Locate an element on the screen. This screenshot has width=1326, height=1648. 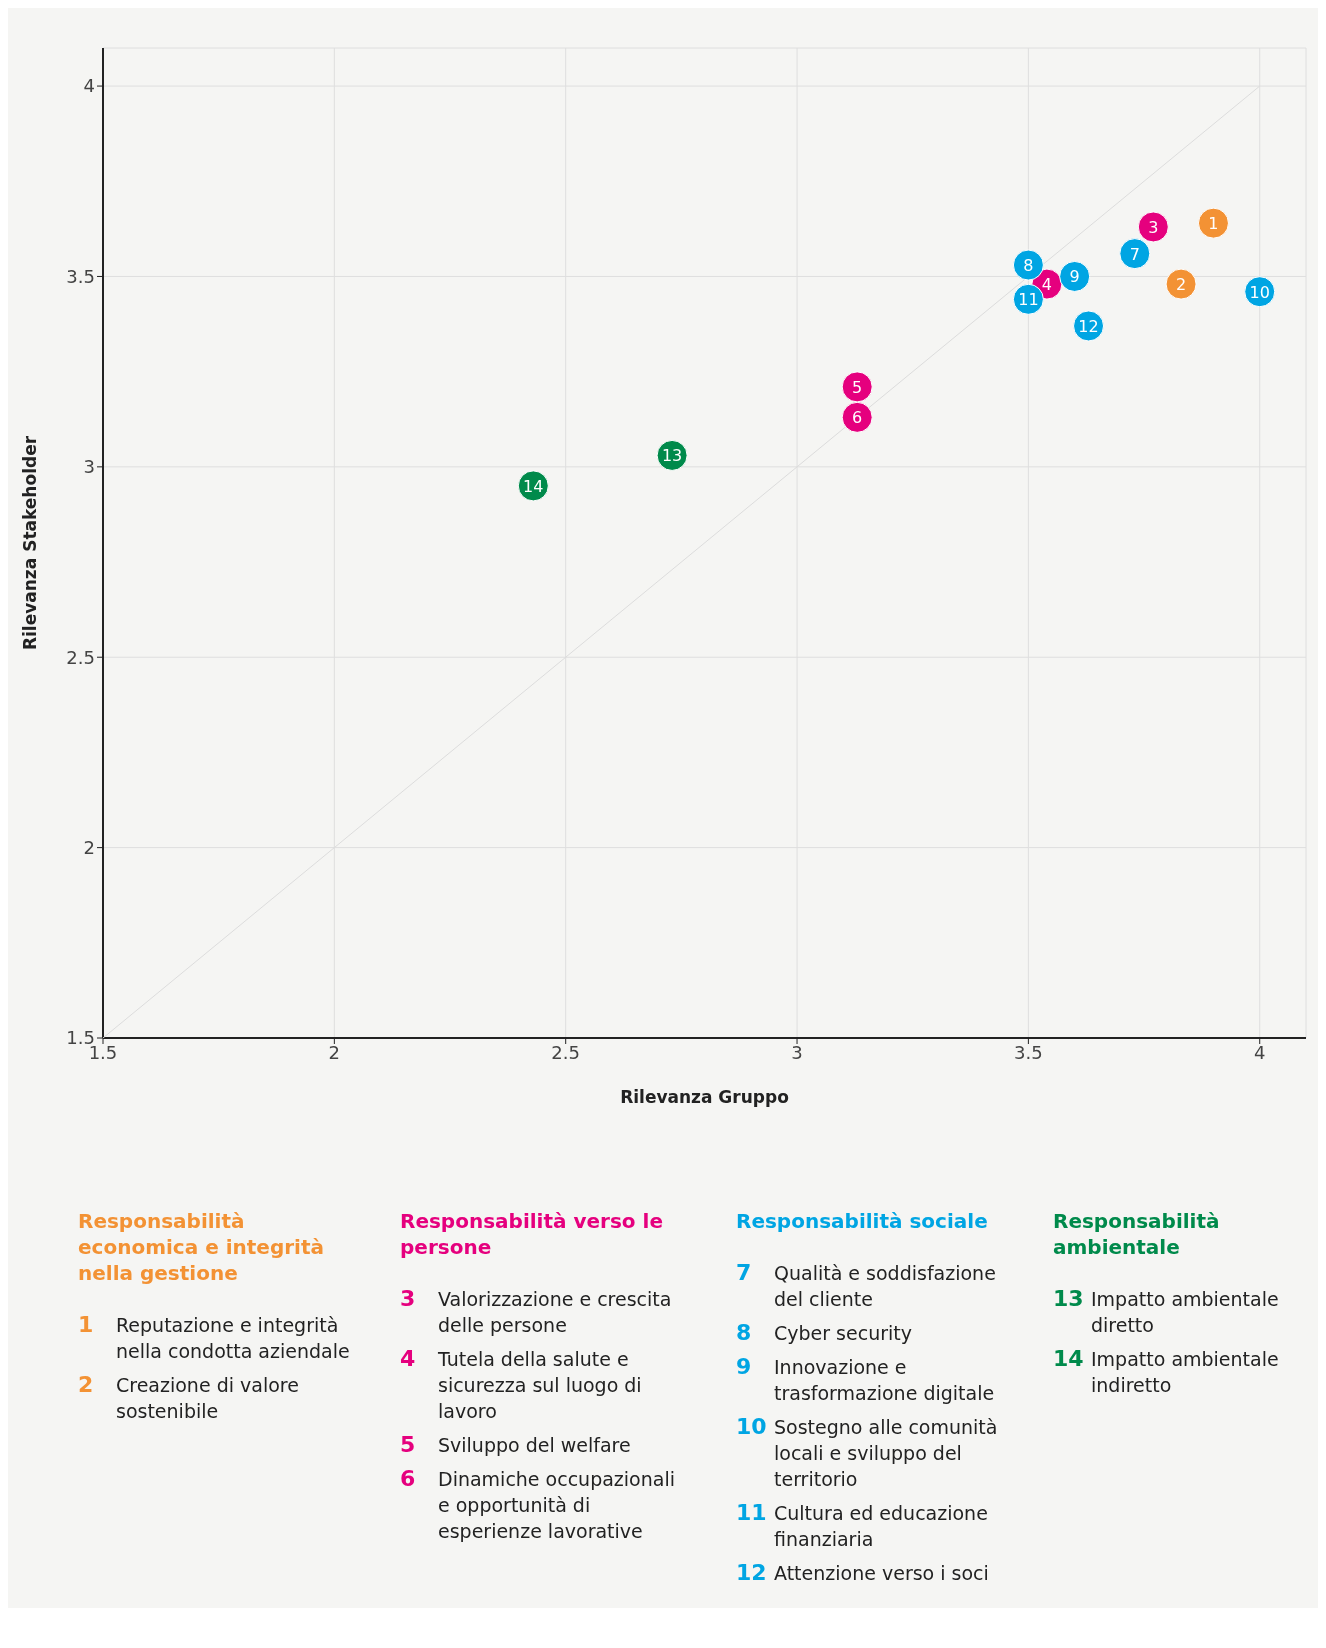
annotation: 7 is located at coordinates (1134, 254).